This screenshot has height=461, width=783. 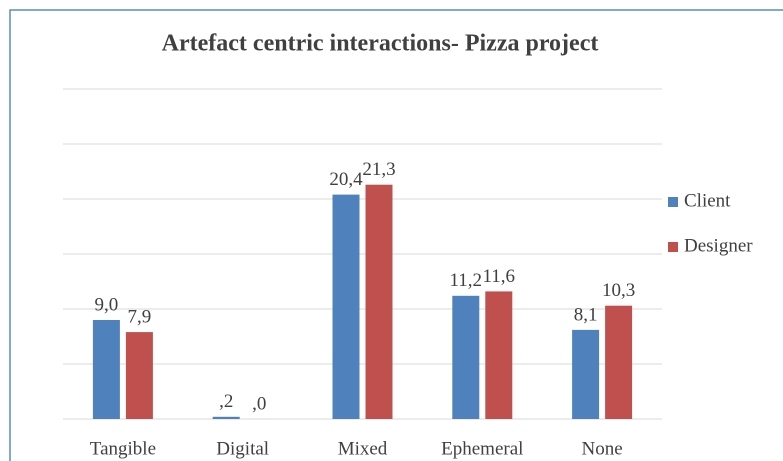 I want to click on value-label: 11,6, so click(x=499, y=276).